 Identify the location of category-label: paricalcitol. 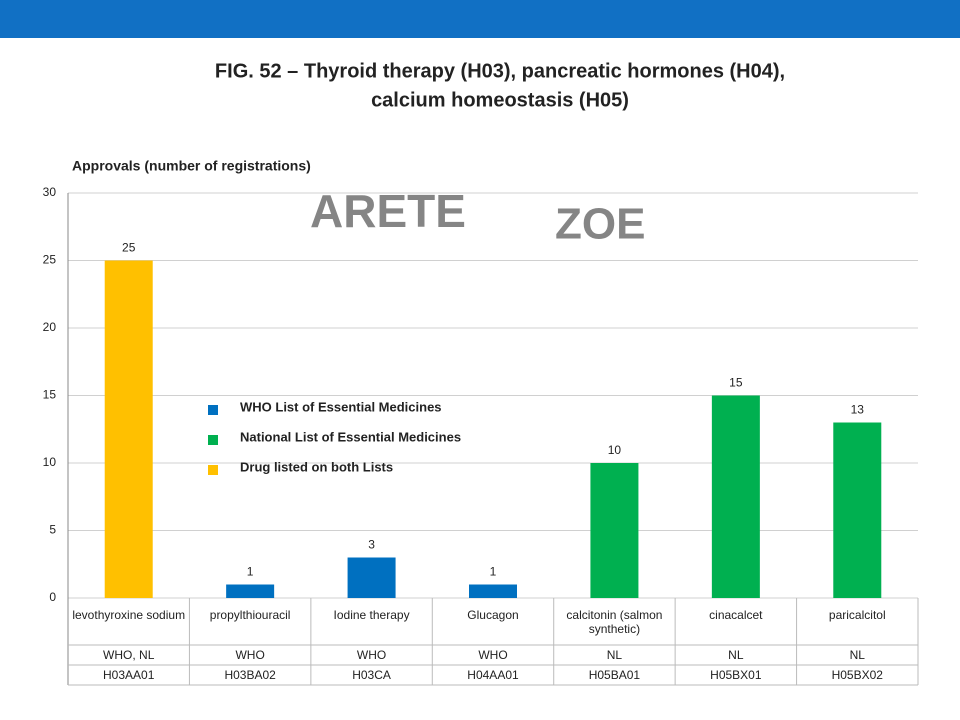
(857, 615).